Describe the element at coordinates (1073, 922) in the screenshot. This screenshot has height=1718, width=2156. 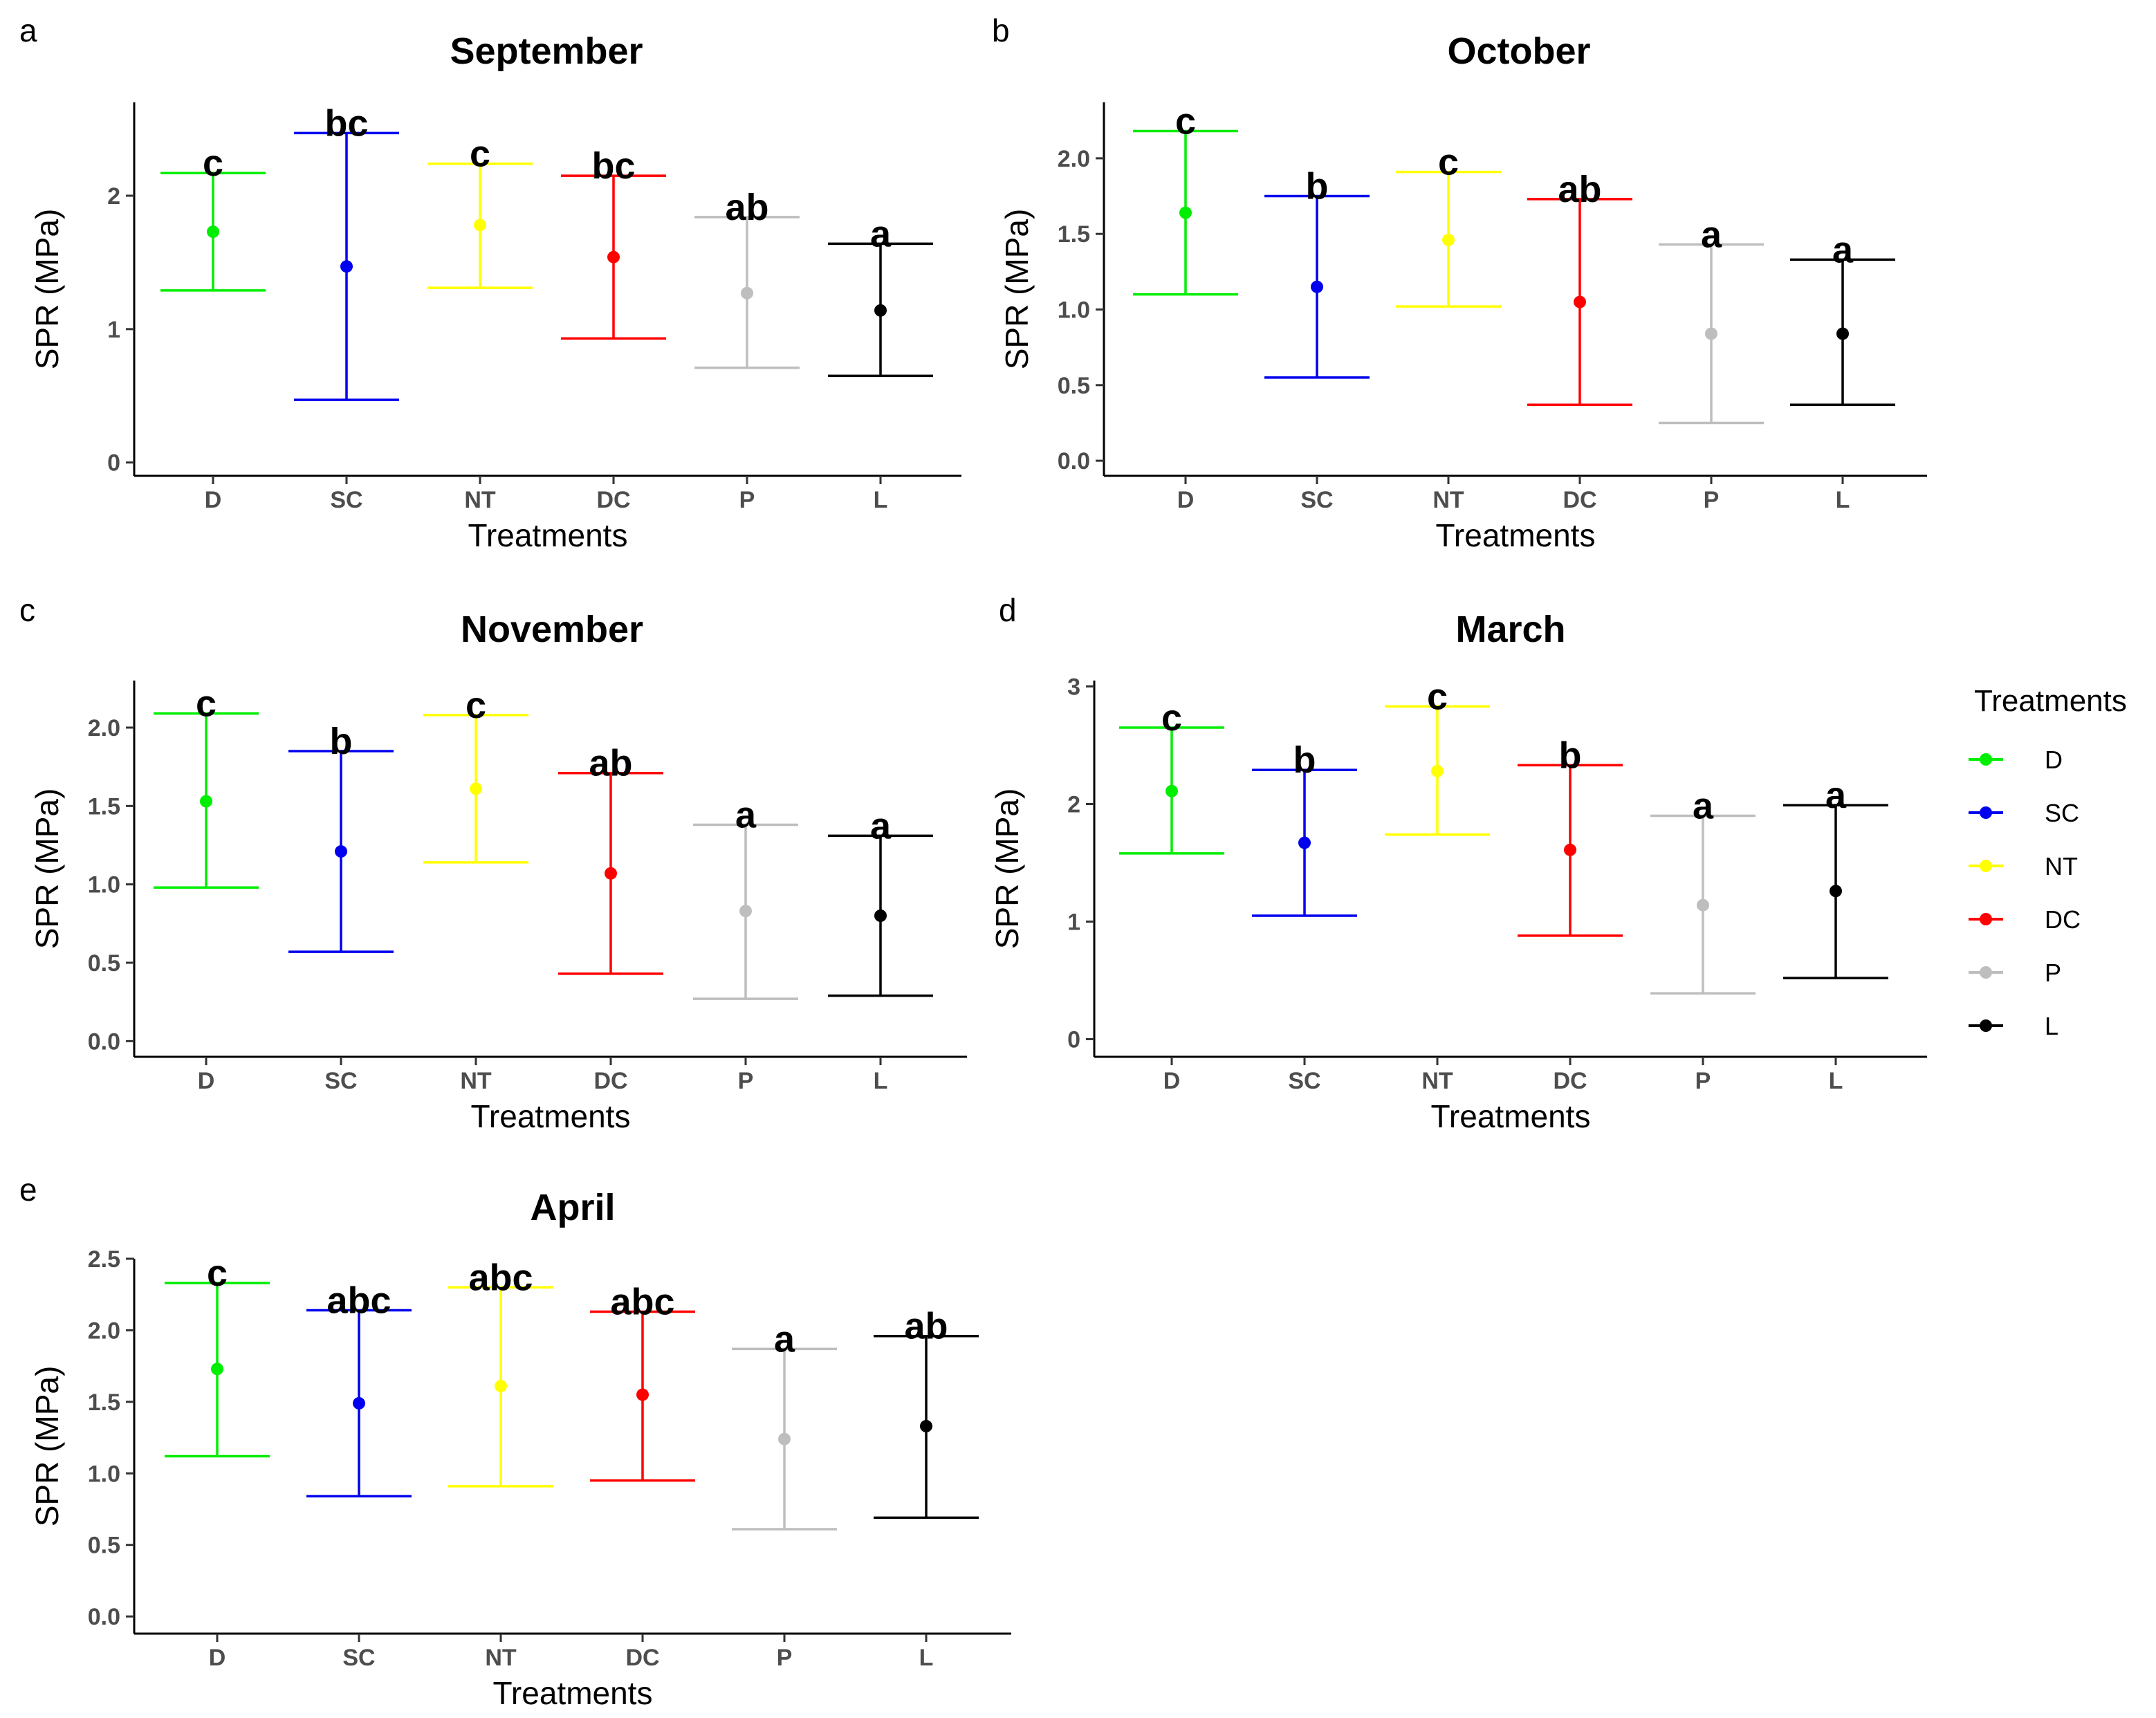
I see `y-tick-label: 1` at that location.